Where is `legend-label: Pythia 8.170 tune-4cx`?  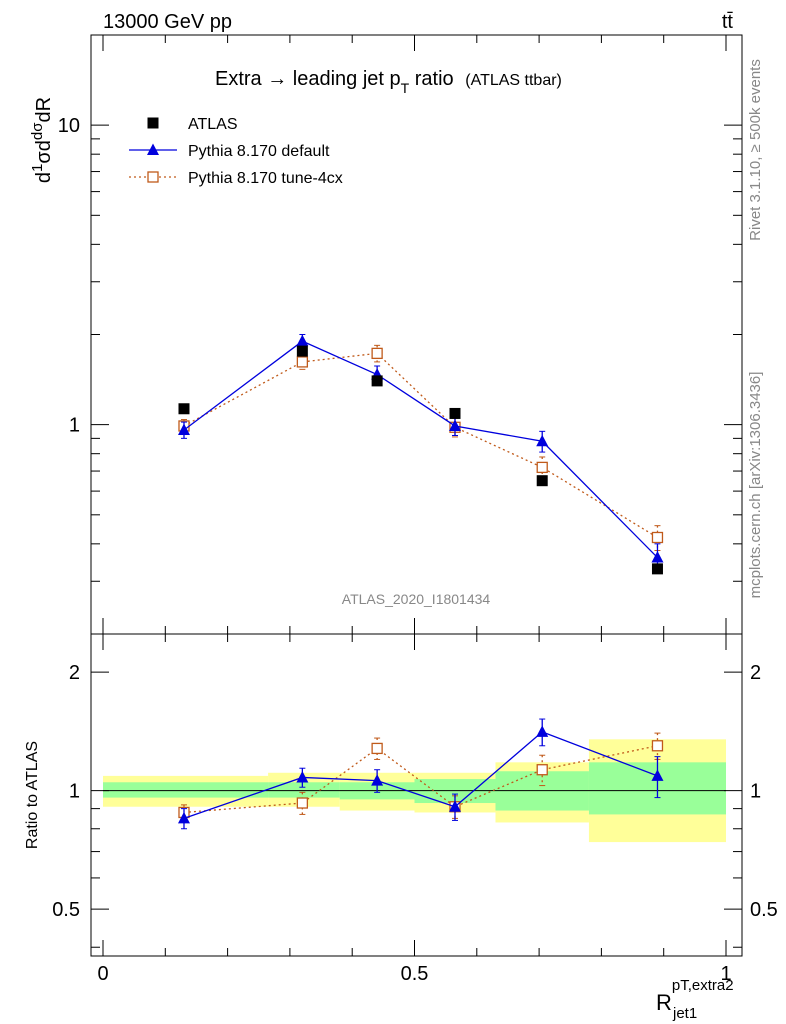
legend-label: Pythia 8.170 tune-4cx is located at coordinates (265, 178).